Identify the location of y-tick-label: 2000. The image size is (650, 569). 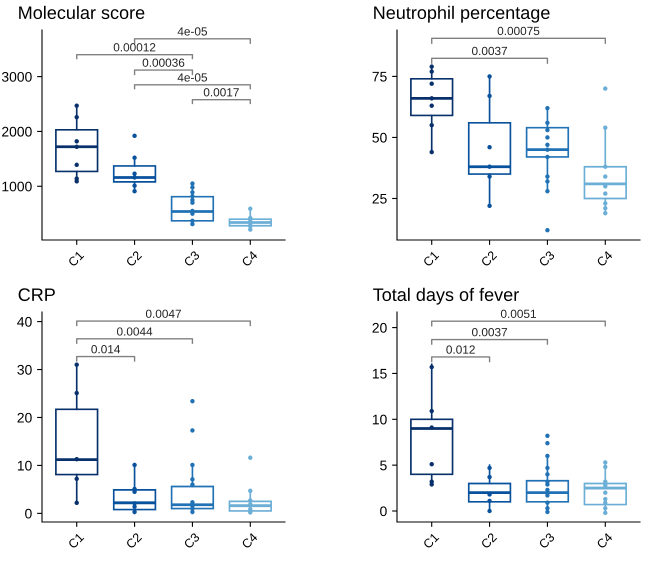
(17, 131).